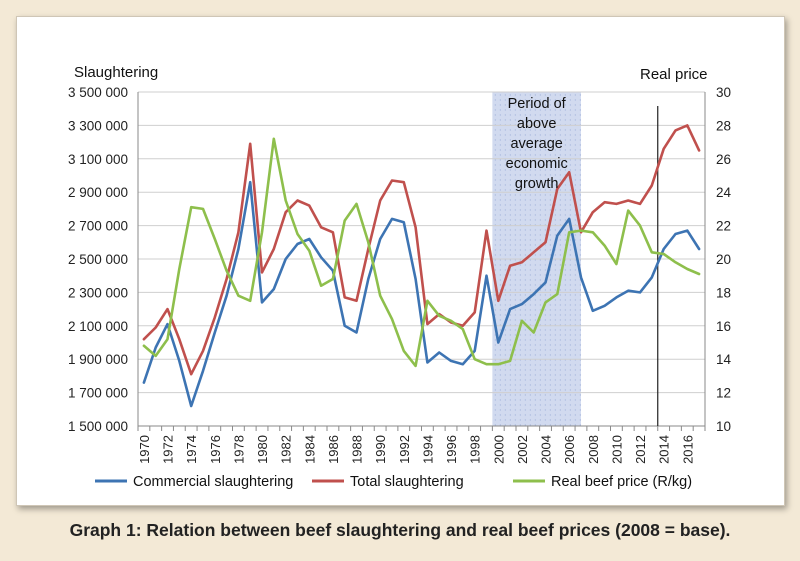  I want to click on y-left-tick-label: 3 500 000, so click(98, 92).